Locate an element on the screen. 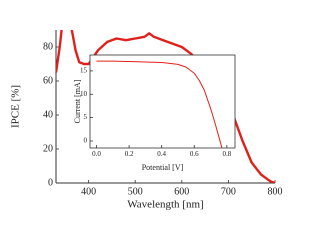 The height and width of the screenshot is (240, 320). y-axis-label: IPCE [%] is located at coordinates (16, 106).